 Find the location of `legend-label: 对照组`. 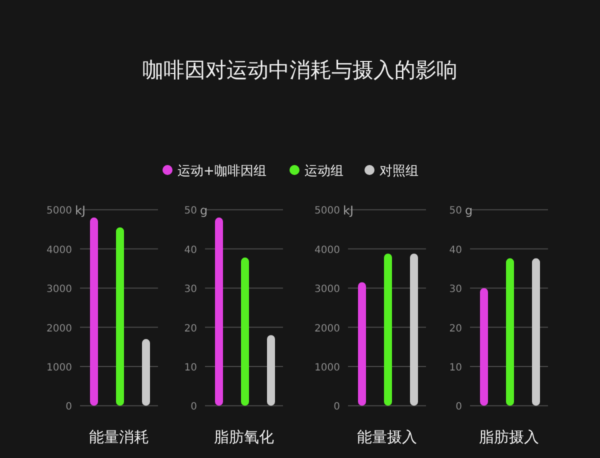

legend-label: 对照组 is located at coordinates (399, 171).